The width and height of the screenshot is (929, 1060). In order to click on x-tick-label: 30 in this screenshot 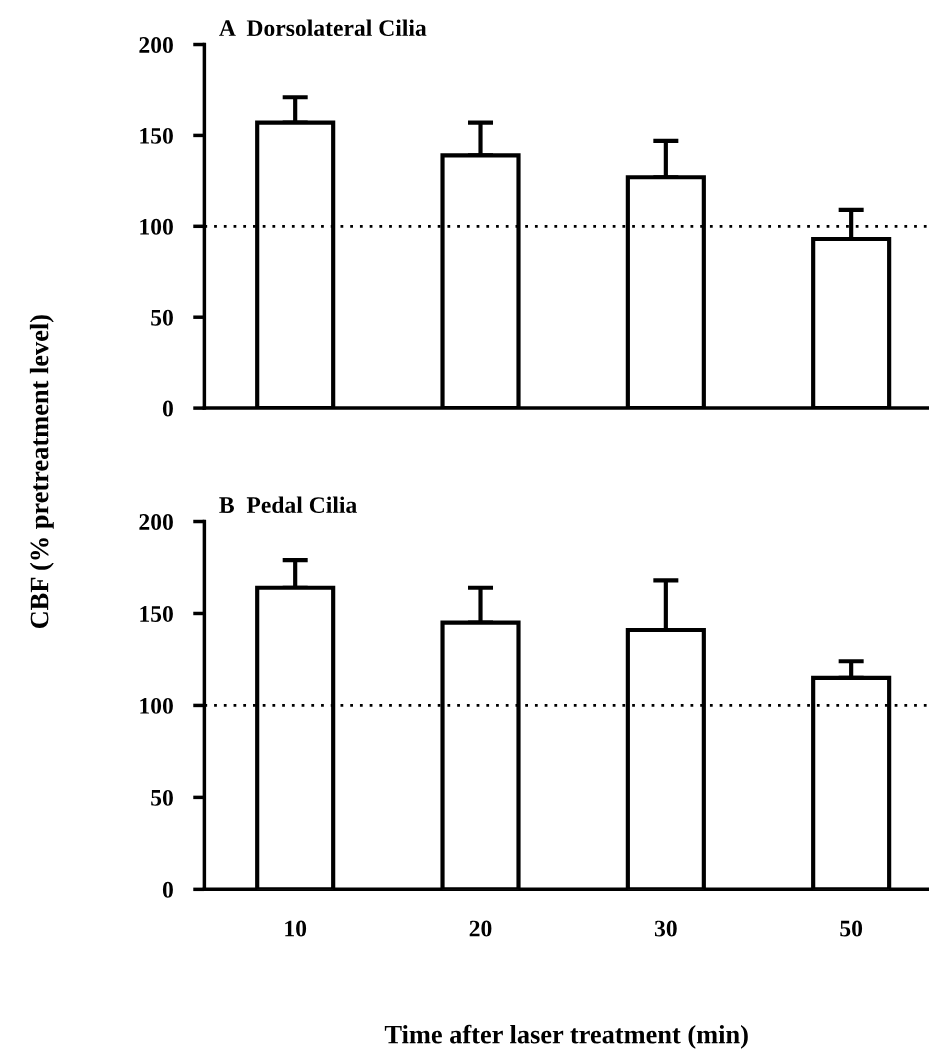, I will do `click(665, 928)`.